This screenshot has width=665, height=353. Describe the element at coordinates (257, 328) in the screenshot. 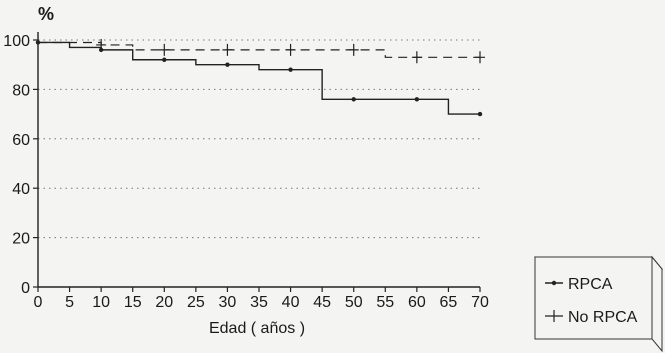

I see `x-axis-label: Edad ( años )` at that location.